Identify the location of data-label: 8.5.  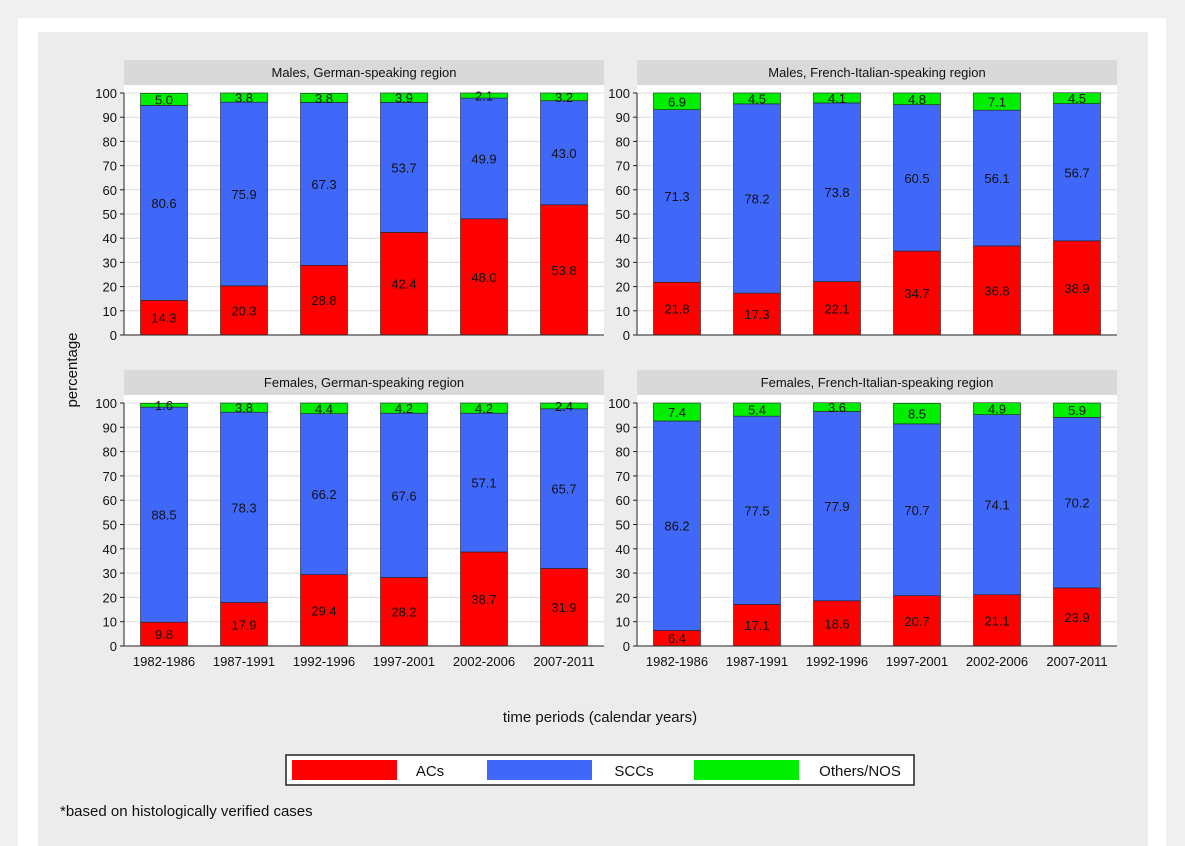
(917, 414).